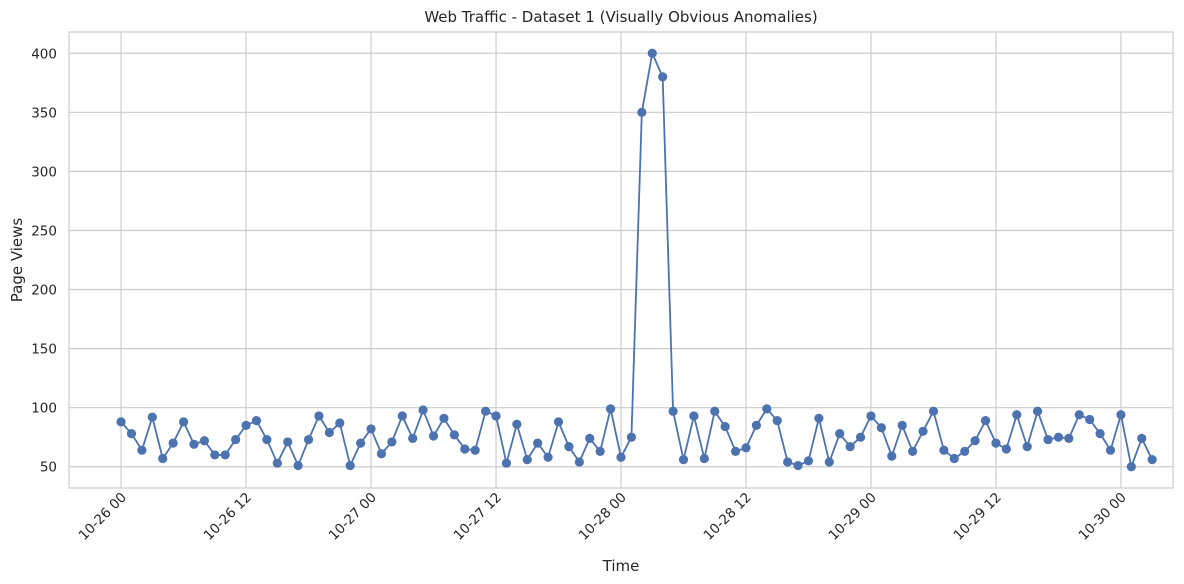 The height and width of the screenshot is (584, 1184). Describe the element at coordinates (103, 517) in the screenshot. I see `x-tick-label: 10-26 00` at that location.